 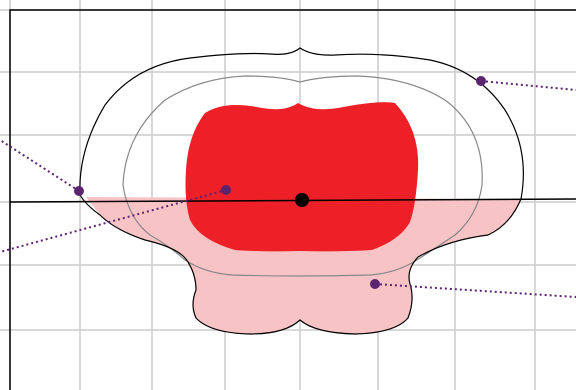 What do you see at coordinates (79, 191) in the screenshot?
I see `callout-point-left` at bounding box center [79, 191].